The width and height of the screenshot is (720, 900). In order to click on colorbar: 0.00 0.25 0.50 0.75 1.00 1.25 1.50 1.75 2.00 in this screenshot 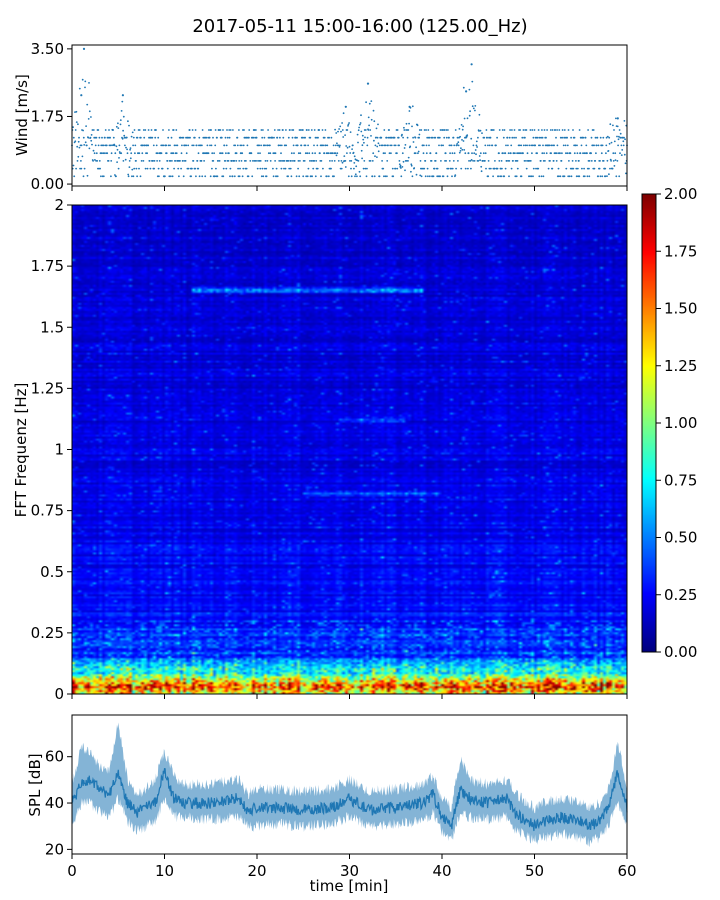, I will do `click(669, 423)`.